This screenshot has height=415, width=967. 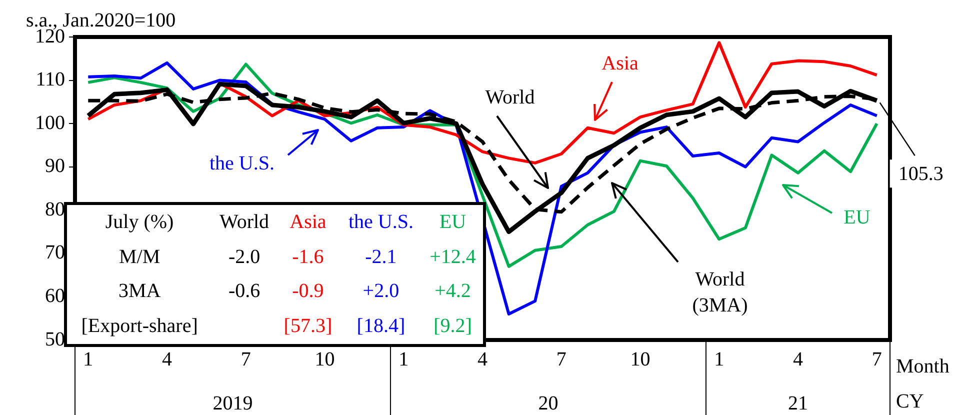 I want to click on annotation: -2.0, so click(x=244, y=257).